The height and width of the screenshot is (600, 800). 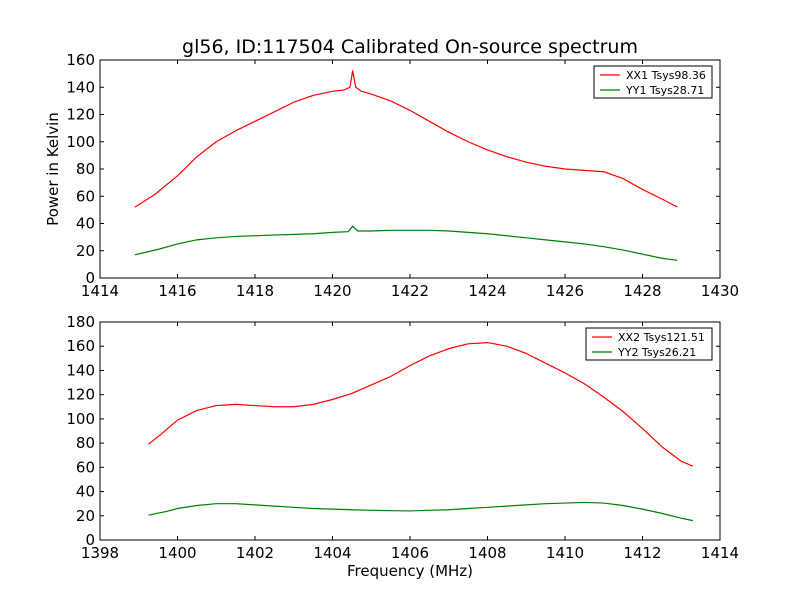 I want to click on chart-bottom-ytick-label: 20, so click(x=85, y=516).